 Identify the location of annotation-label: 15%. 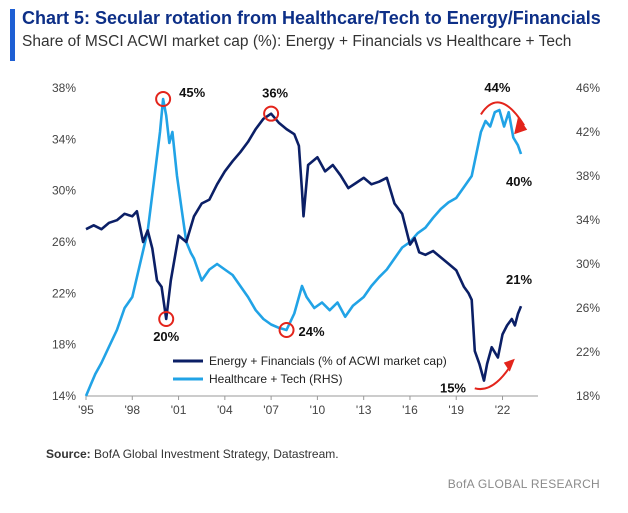
(453, 388).